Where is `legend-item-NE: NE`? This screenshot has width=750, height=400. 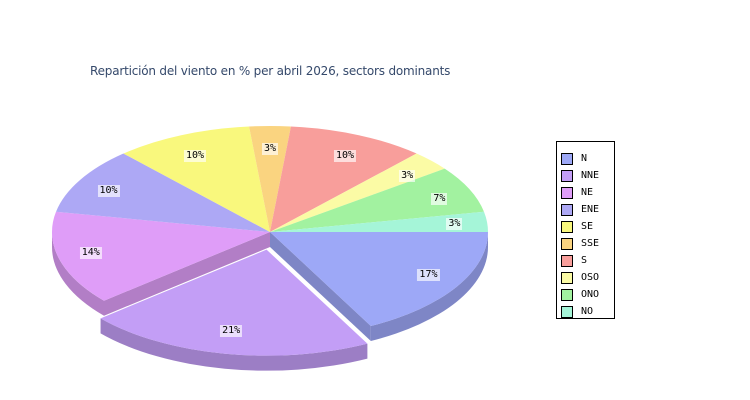
legend-item-NE: NE is located at coordinates (587, 192).